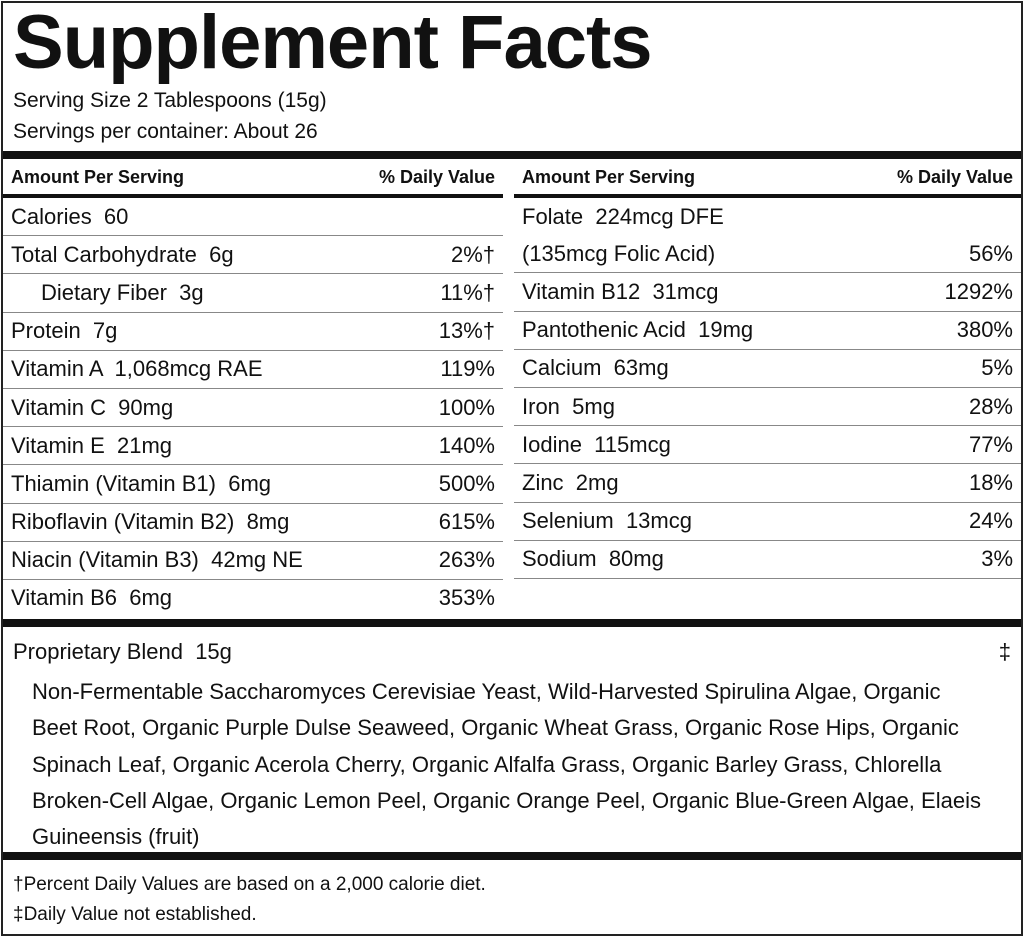 The width and height of the screenshot is (1024, 937). Describe the element at coordinates (767, 331) in the screenshot. I see `nutrient-row: Pantothenic Acid 19mg 380%` at that location.